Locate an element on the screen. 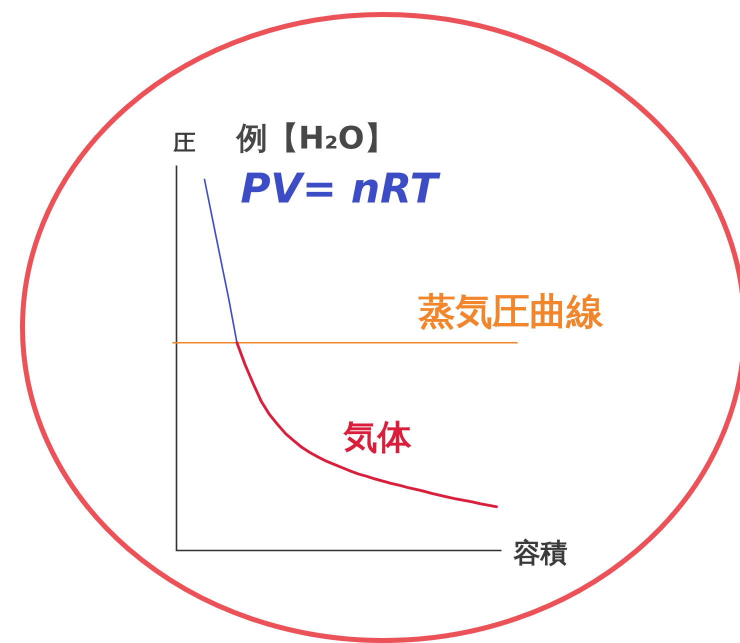  x-axis-title: 容積 is located at coordinates (540, 553).